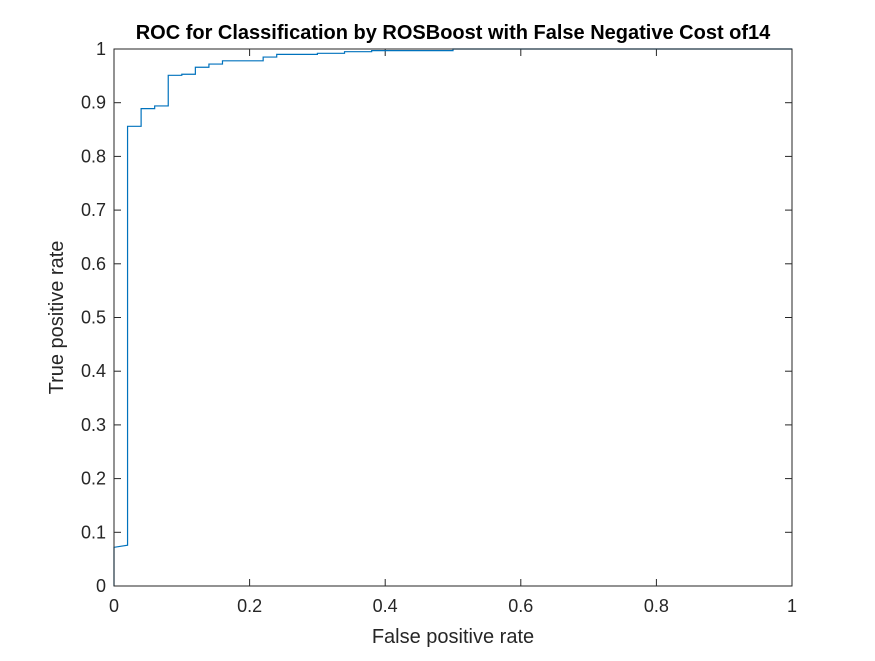 The image size is (875, 661). What do you see at coordinates (520, 606) in the screenshot?
I see `x-tick-label: 0.6` at bounding box center [520, 606].